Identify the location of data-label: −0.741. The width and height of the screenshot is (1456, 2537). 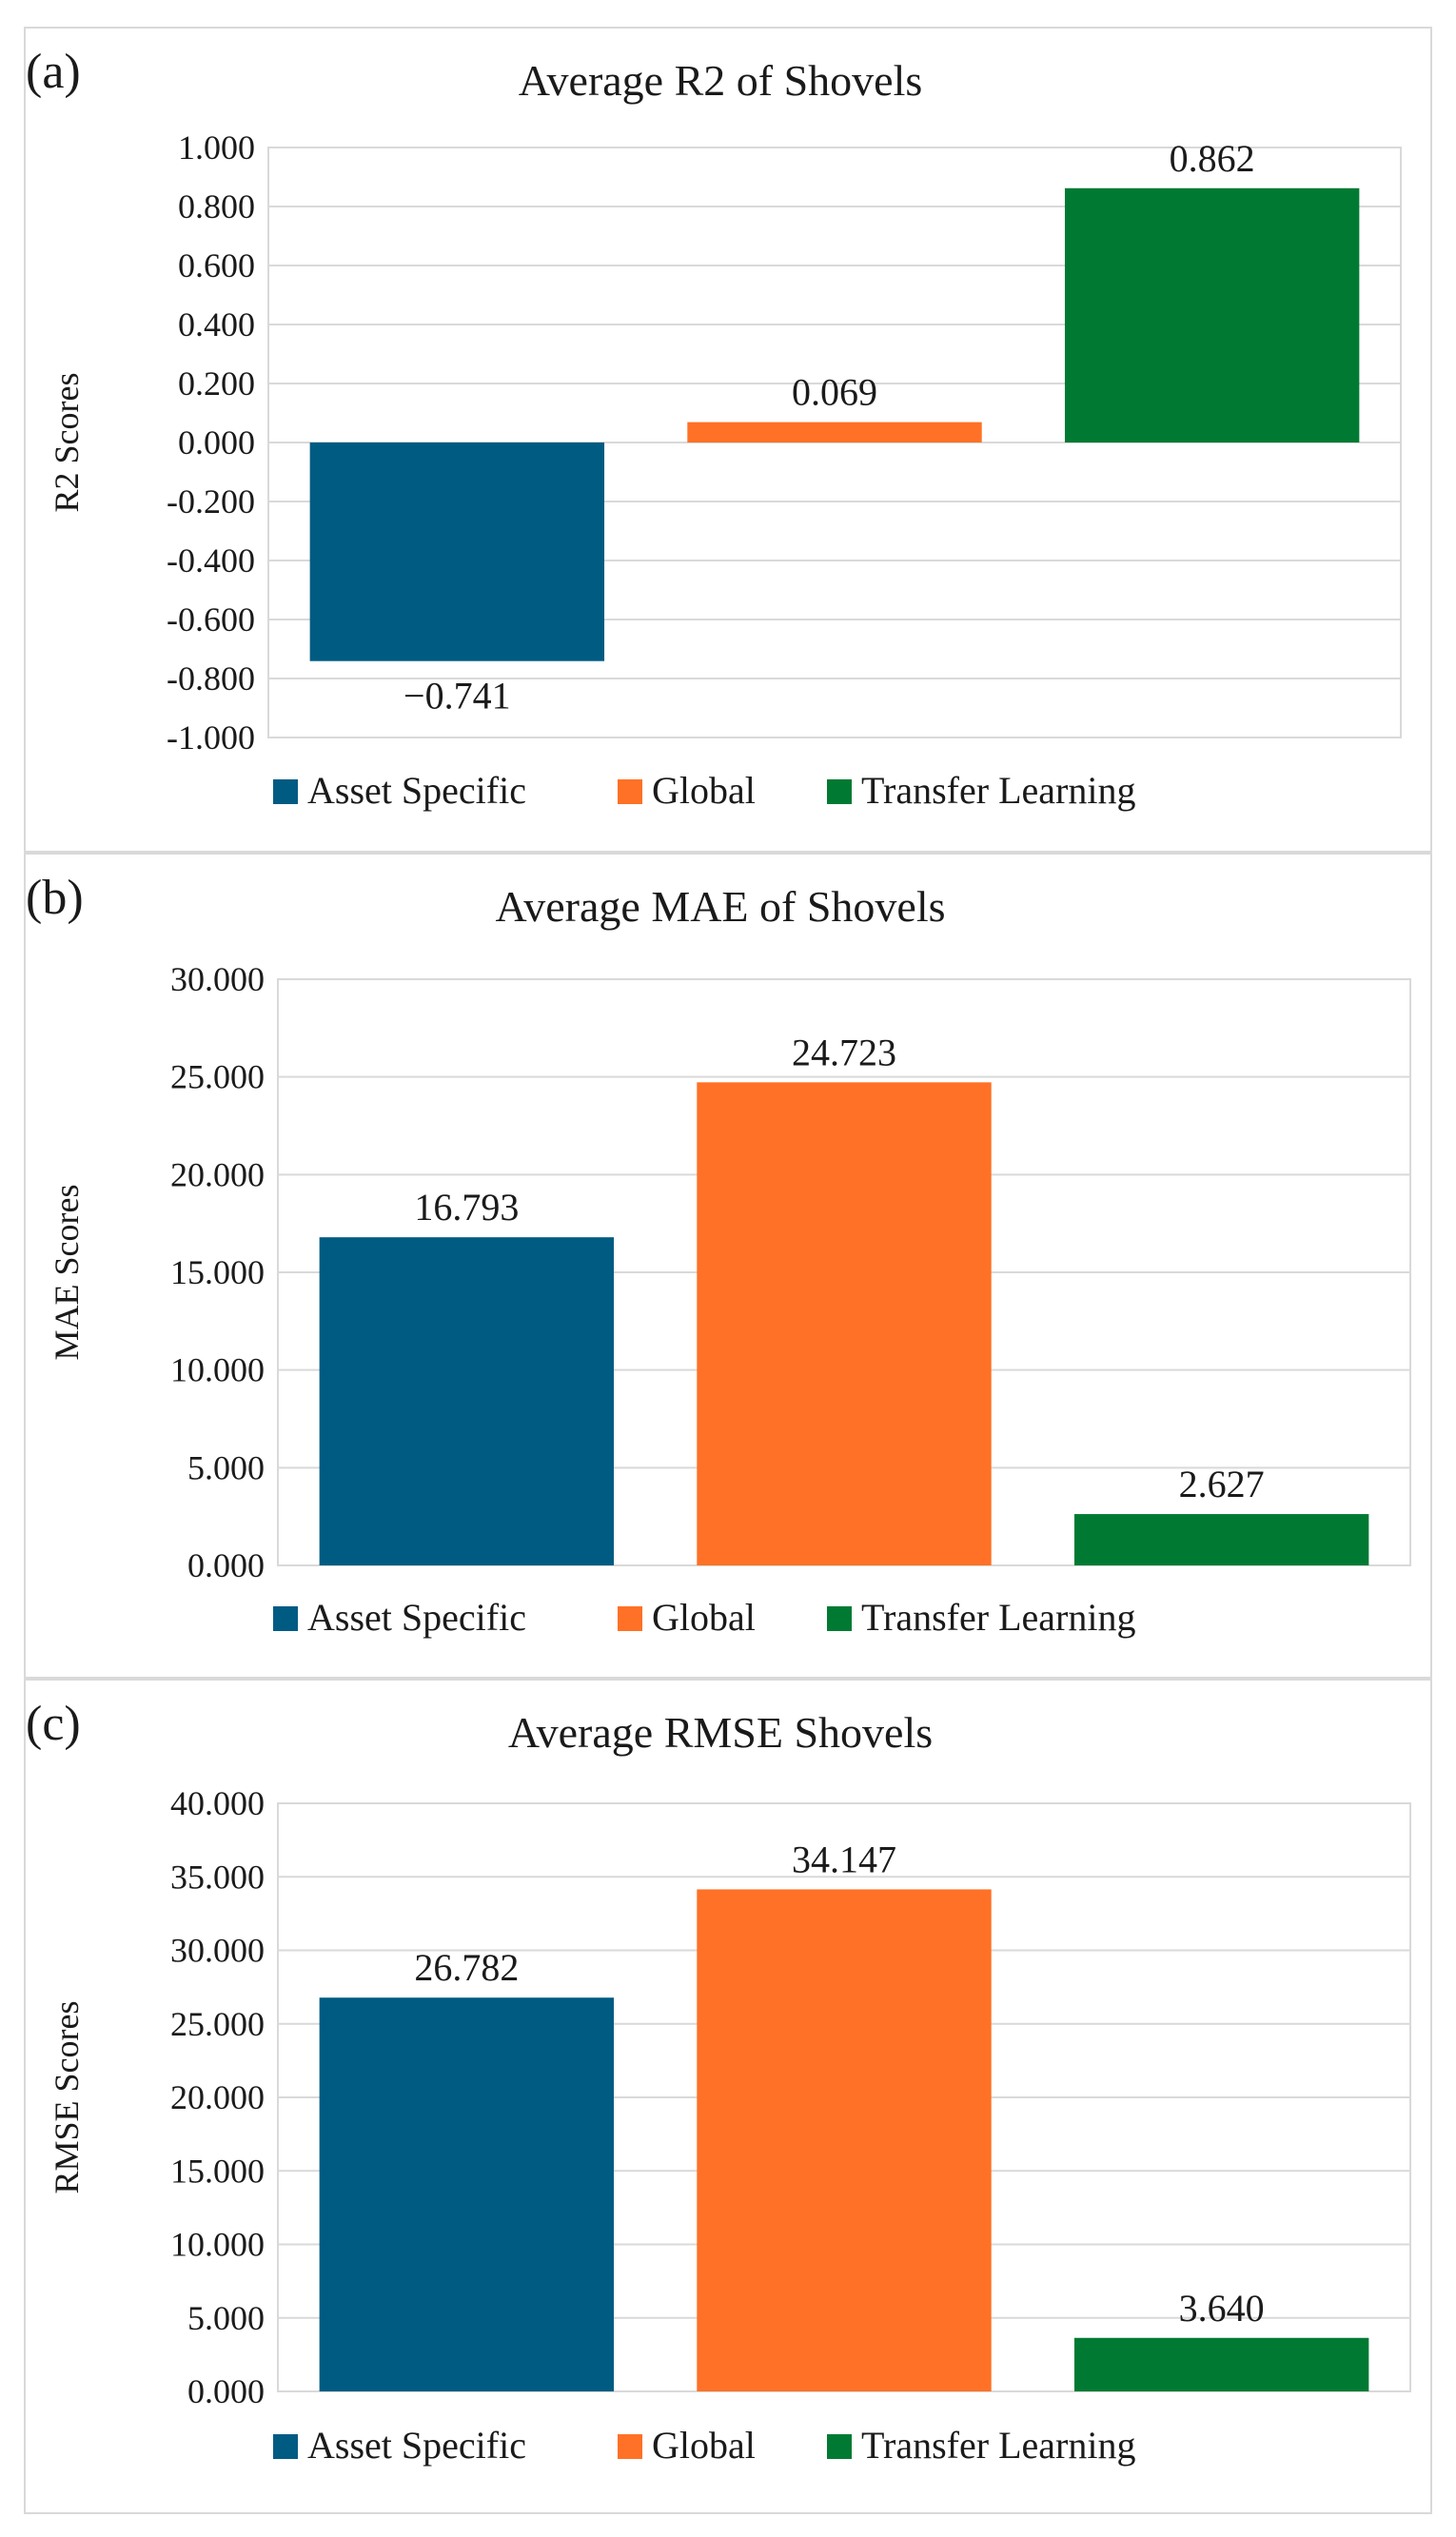
(457, 697).